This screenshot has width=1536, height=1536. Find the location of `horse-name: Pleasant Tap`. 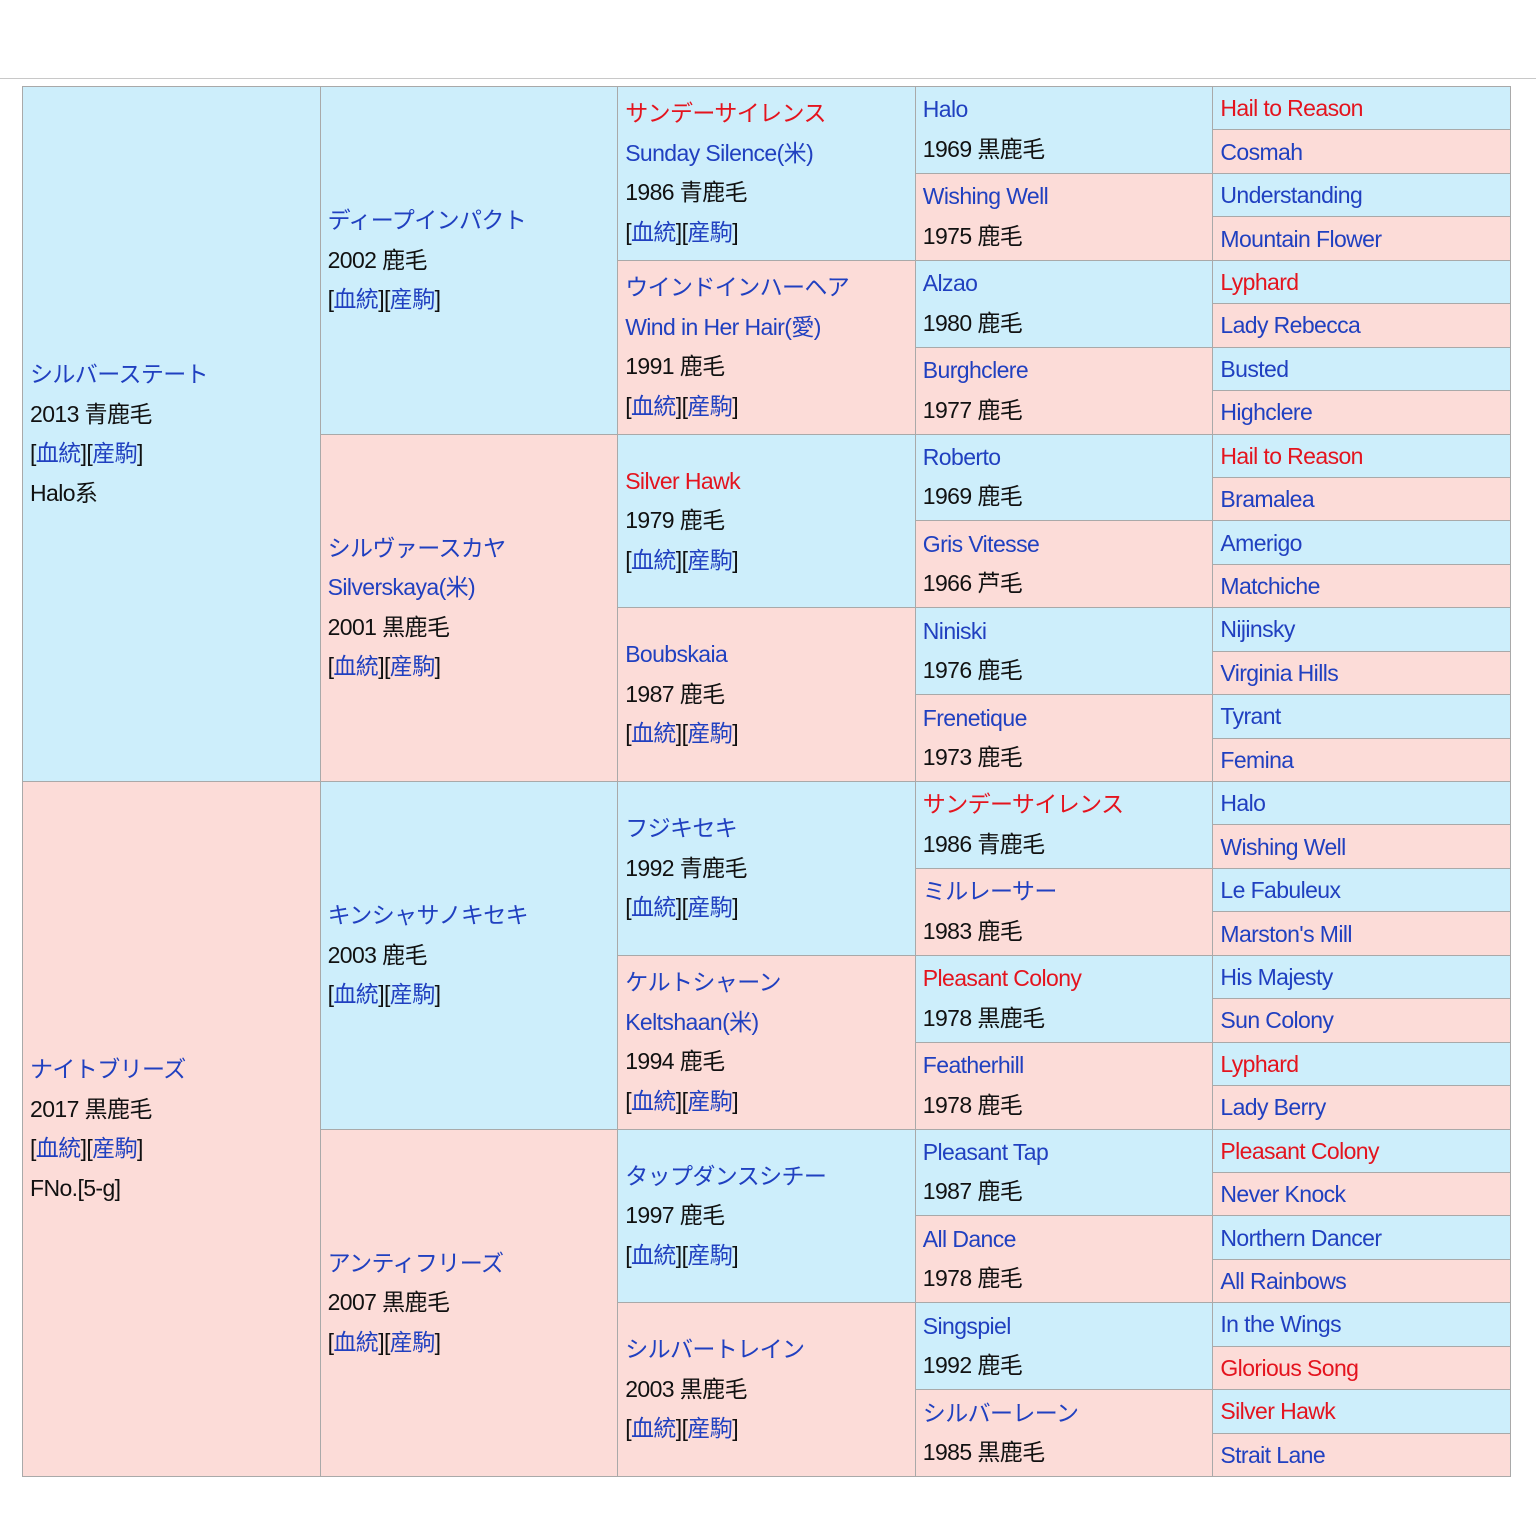

horse-name: Pleasant Tap is located at coordinates (985, 1151).